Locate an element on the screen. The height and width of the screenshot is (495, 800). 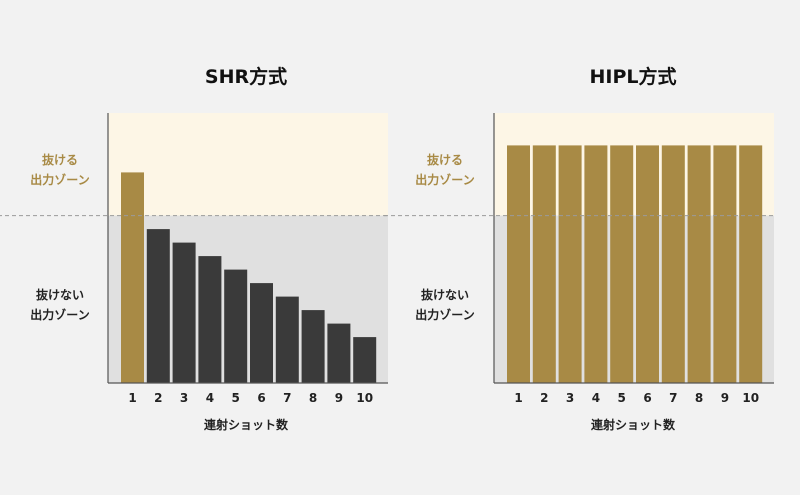
x-tick-left-3: 3 is located at coordinates (184, 398).